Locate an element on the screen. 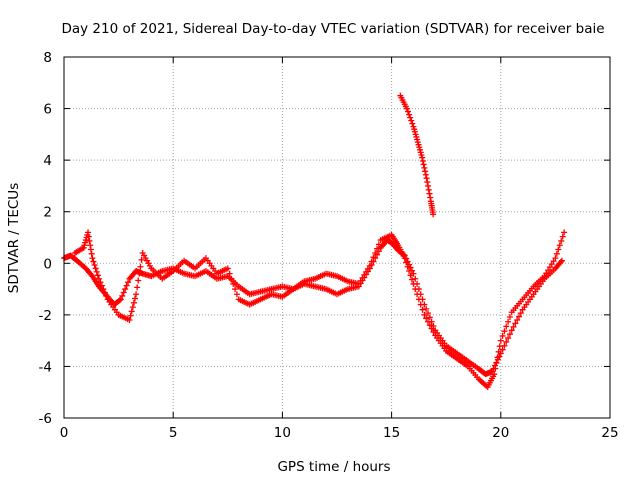 The height and width of the screenshot is (480, 640). y-tick-label: -6 is located at coordinates (45, 419).